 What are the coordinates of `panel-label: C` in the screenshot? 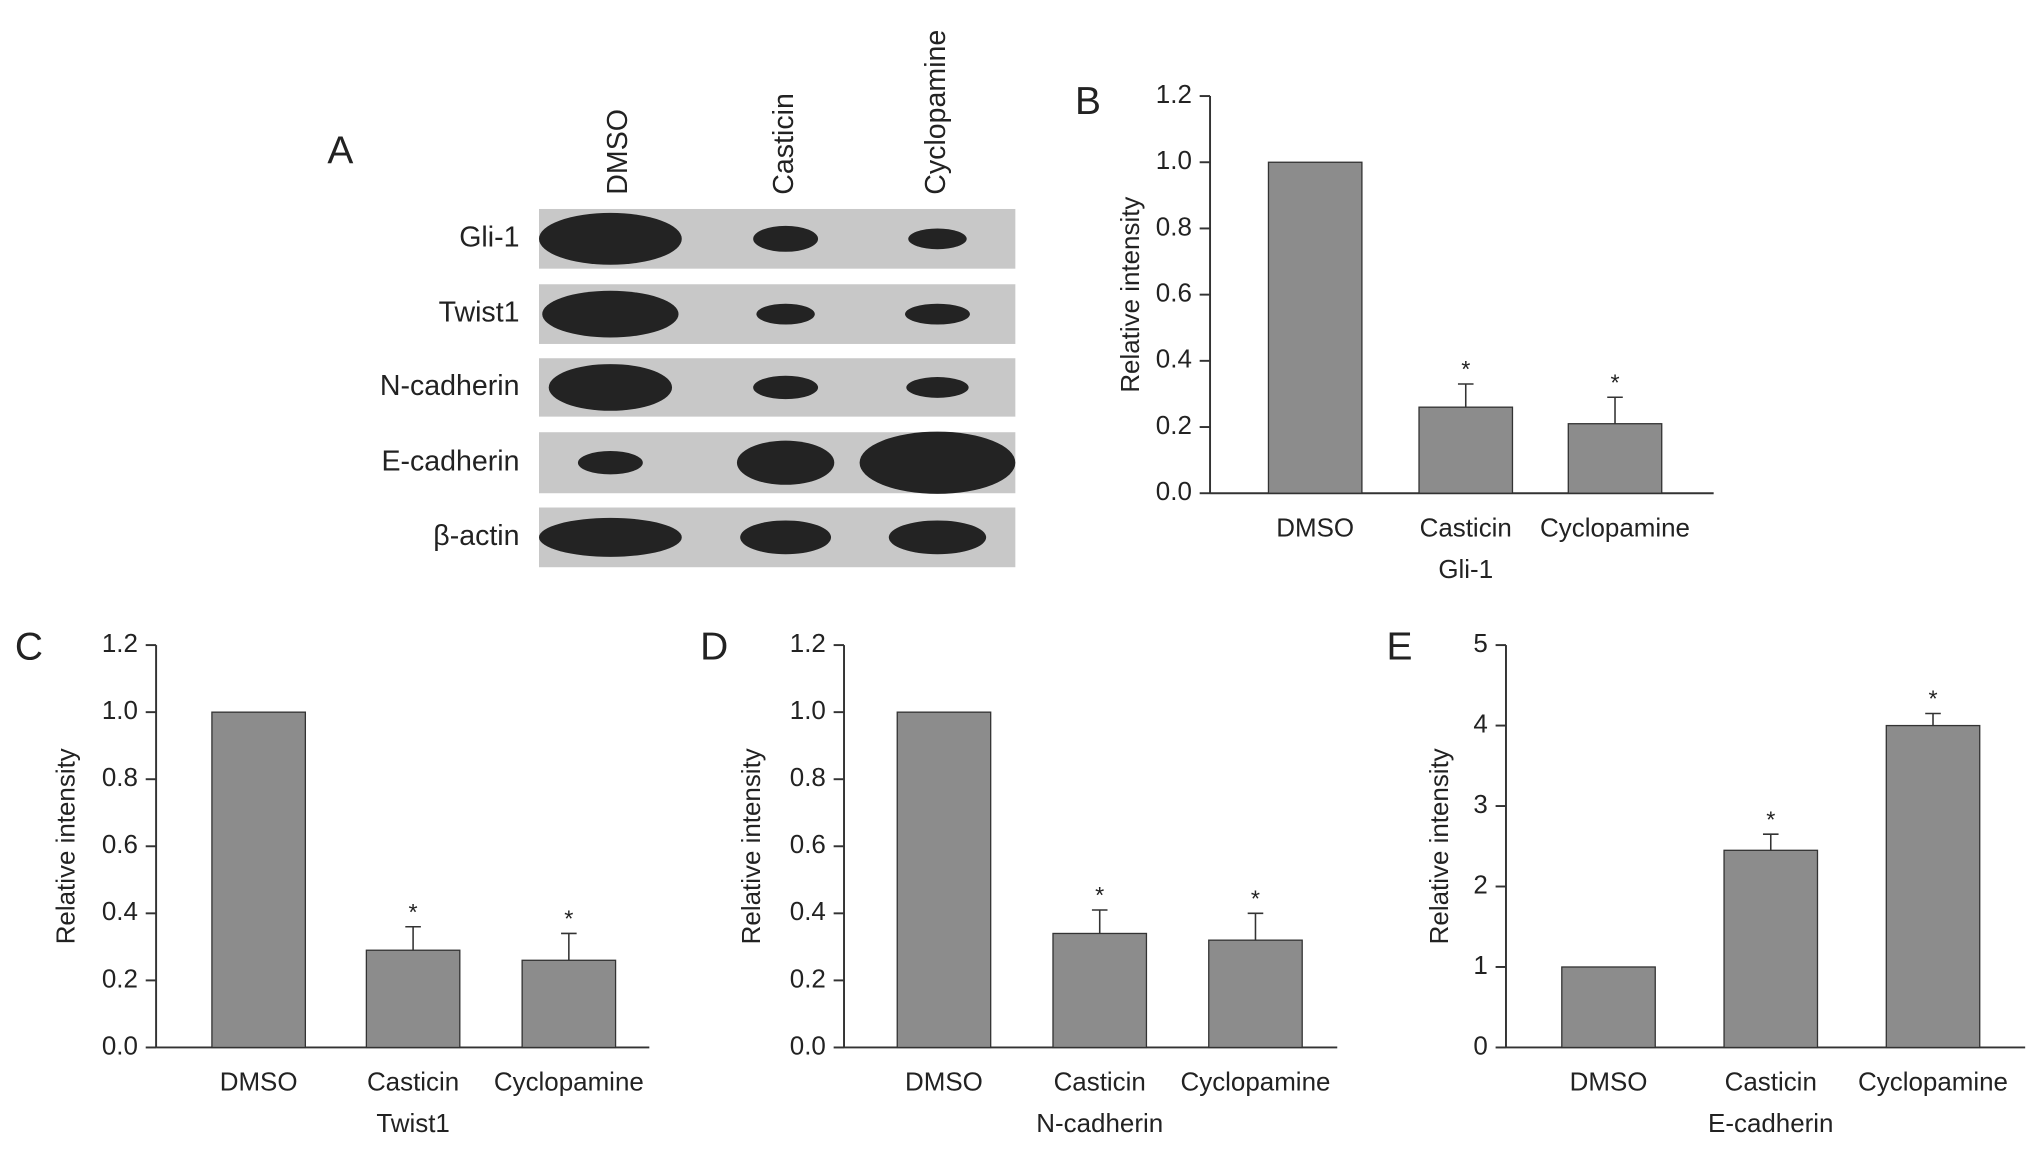 It's located at (29, 646).